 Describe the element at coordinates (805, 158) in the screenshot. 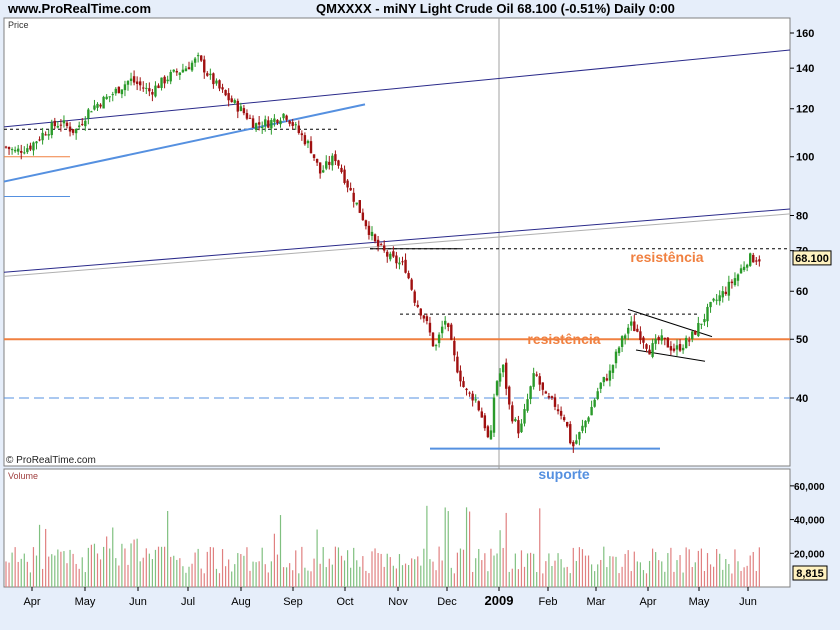

I see `price-tick-label: 100` at that location.